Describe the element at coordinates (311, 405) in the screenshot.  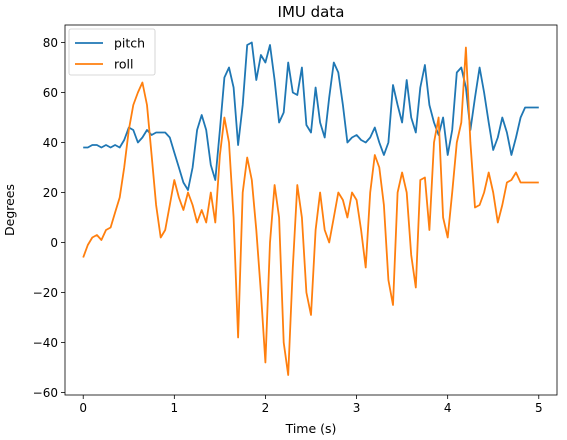
I see `x-axis: 0 1 2 3 4 5` at that location.